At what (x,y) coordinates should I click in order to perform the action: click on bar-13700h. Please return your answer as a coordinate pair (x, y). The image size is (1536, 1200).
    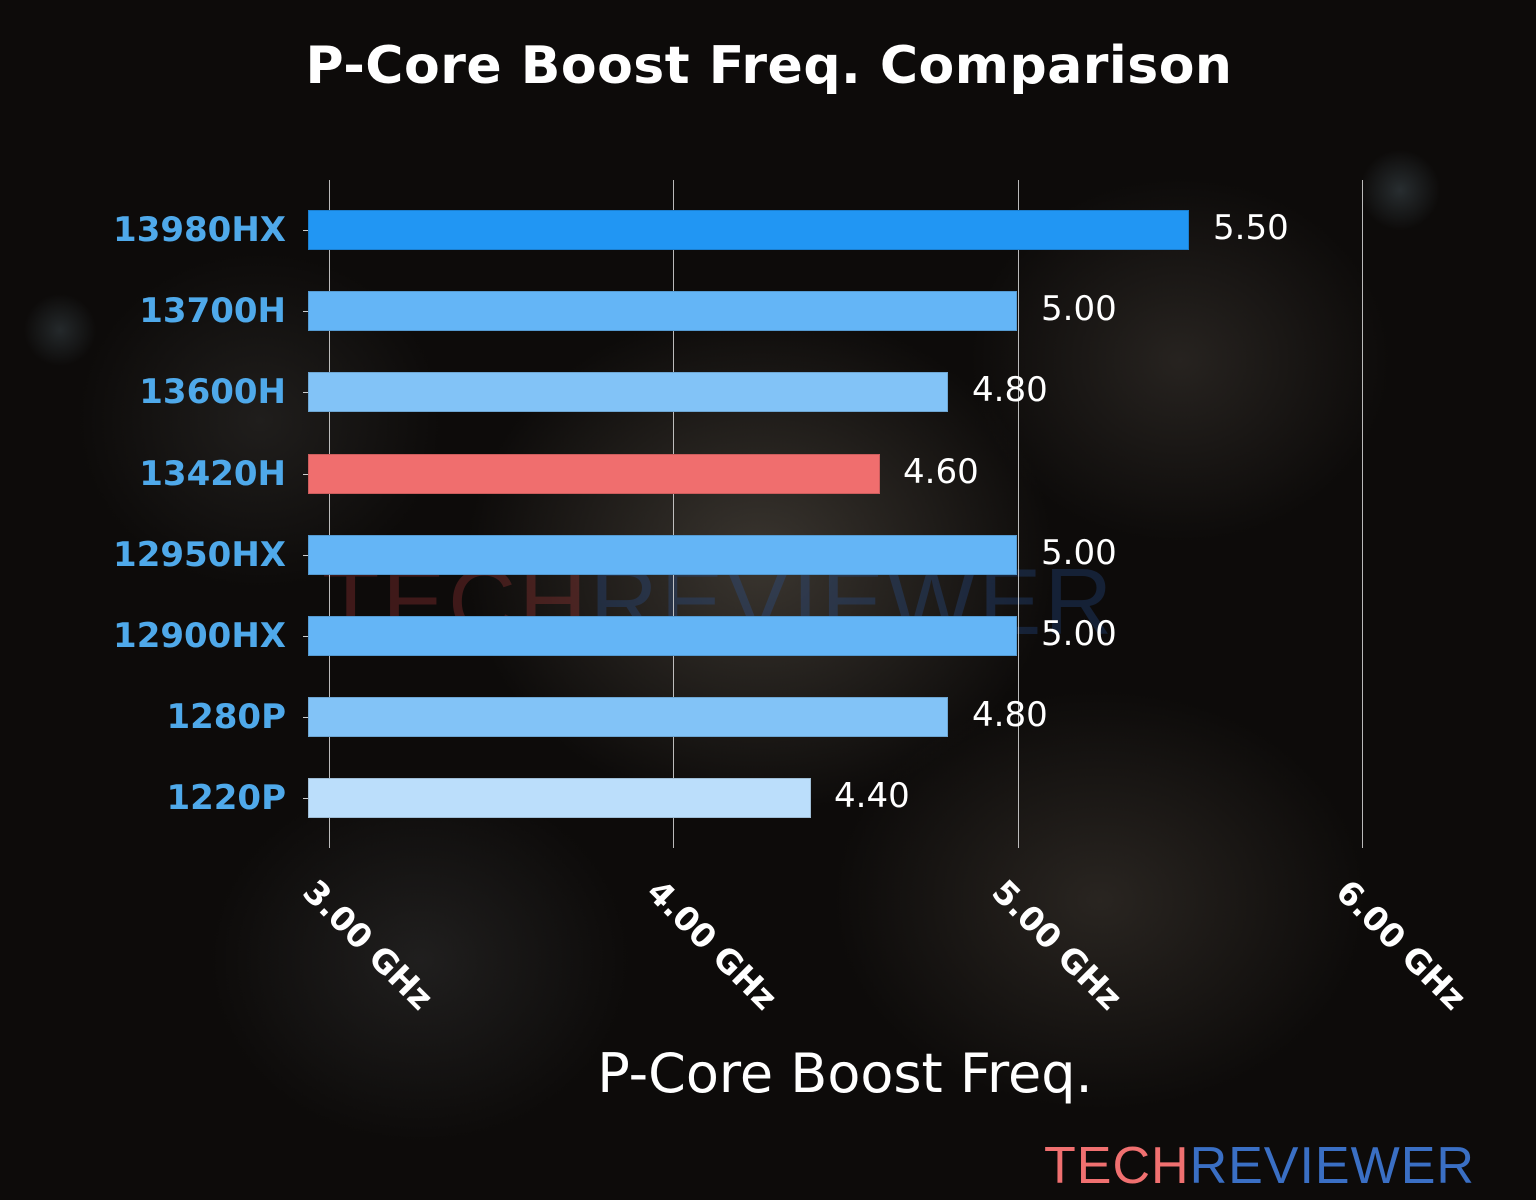
    Looking at the image, I should click on (662, 311).